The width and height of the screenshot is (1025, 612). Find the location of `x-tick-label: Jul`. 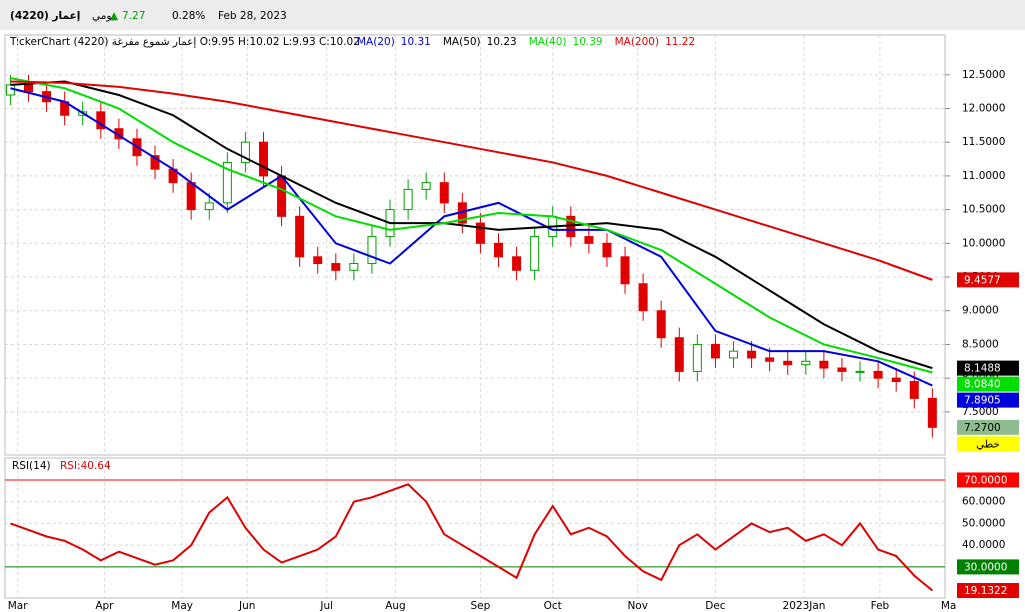

x-tick-label: Jul is located at coordinates (326, 606).